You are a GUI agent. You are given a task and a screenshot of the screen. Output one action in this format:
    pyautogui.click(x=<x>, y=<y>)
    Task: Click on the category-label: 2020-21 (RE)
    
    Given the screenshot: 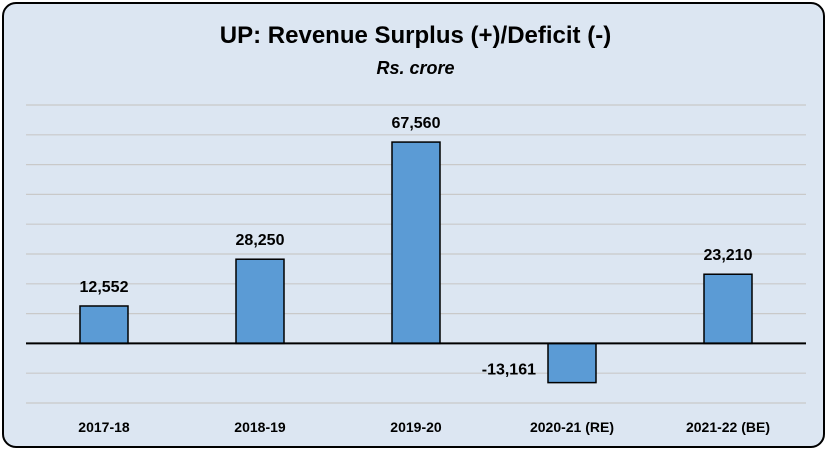 What is the action you would take?
    pyautogui.click(x=572, y=427)
    